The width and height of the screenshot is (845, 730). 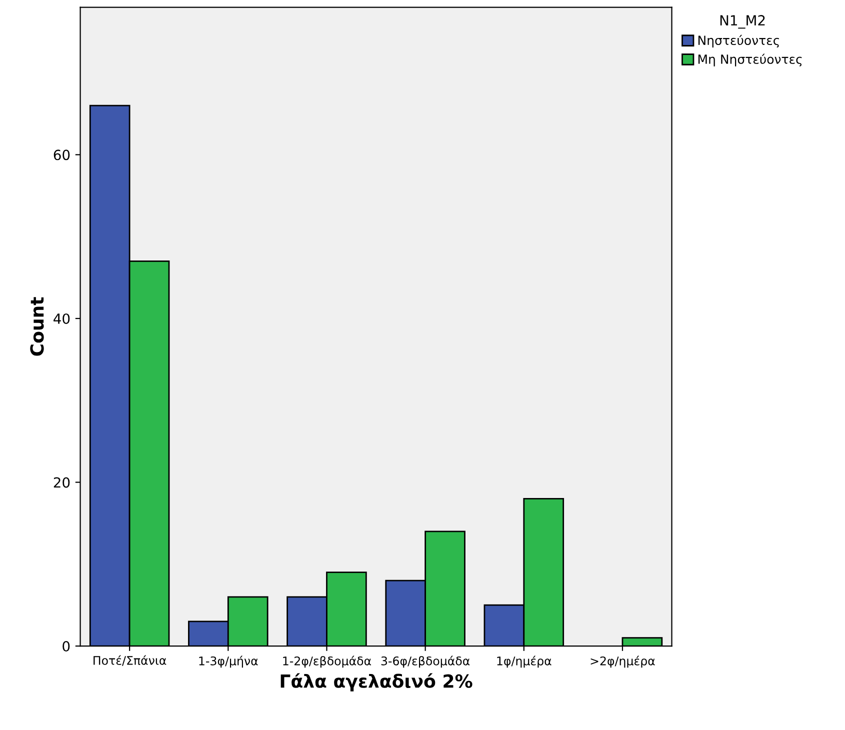 I want to click on y-tick-label: 60, so click(x=62, y=155).